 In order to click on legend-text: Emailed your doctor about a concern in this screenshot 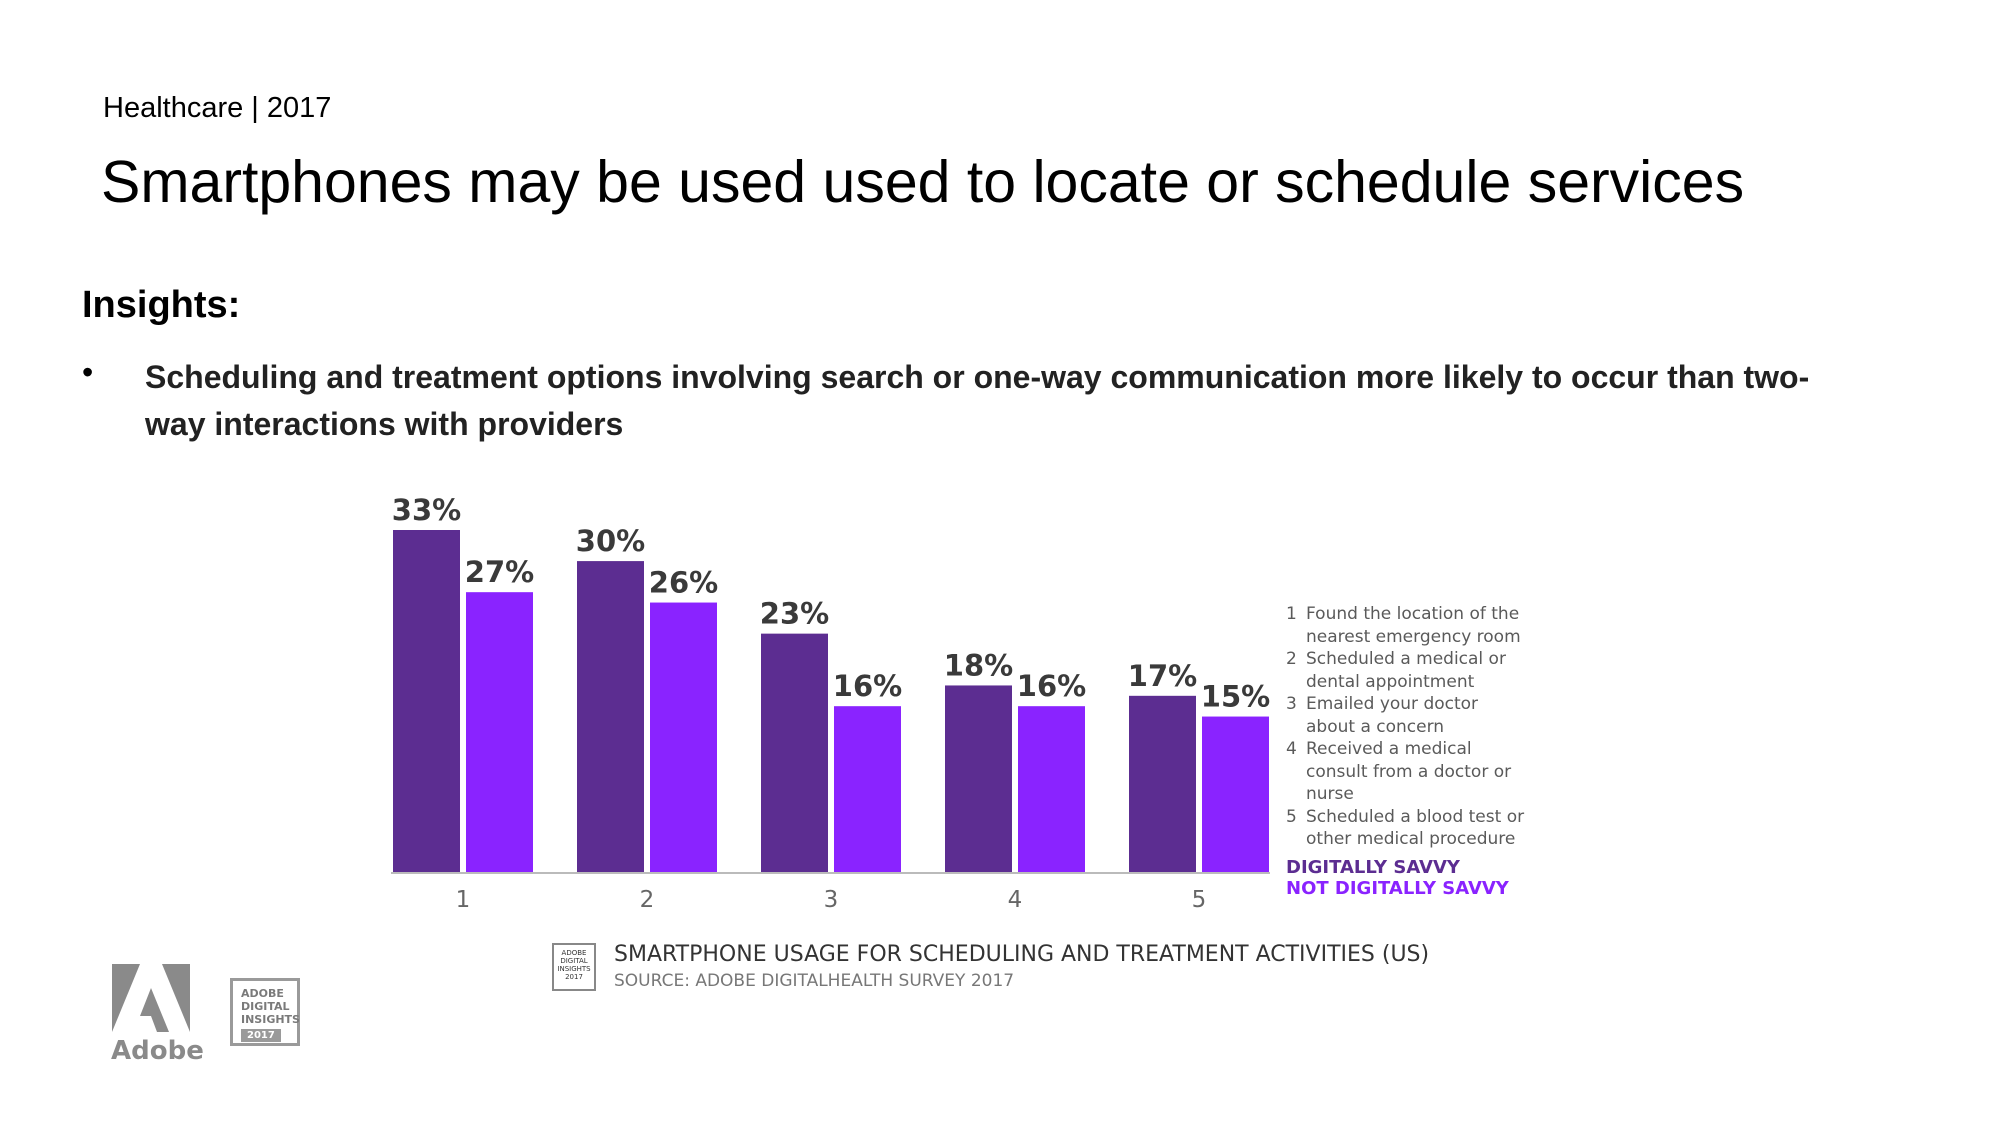, I will do `click(1392, 715)`.